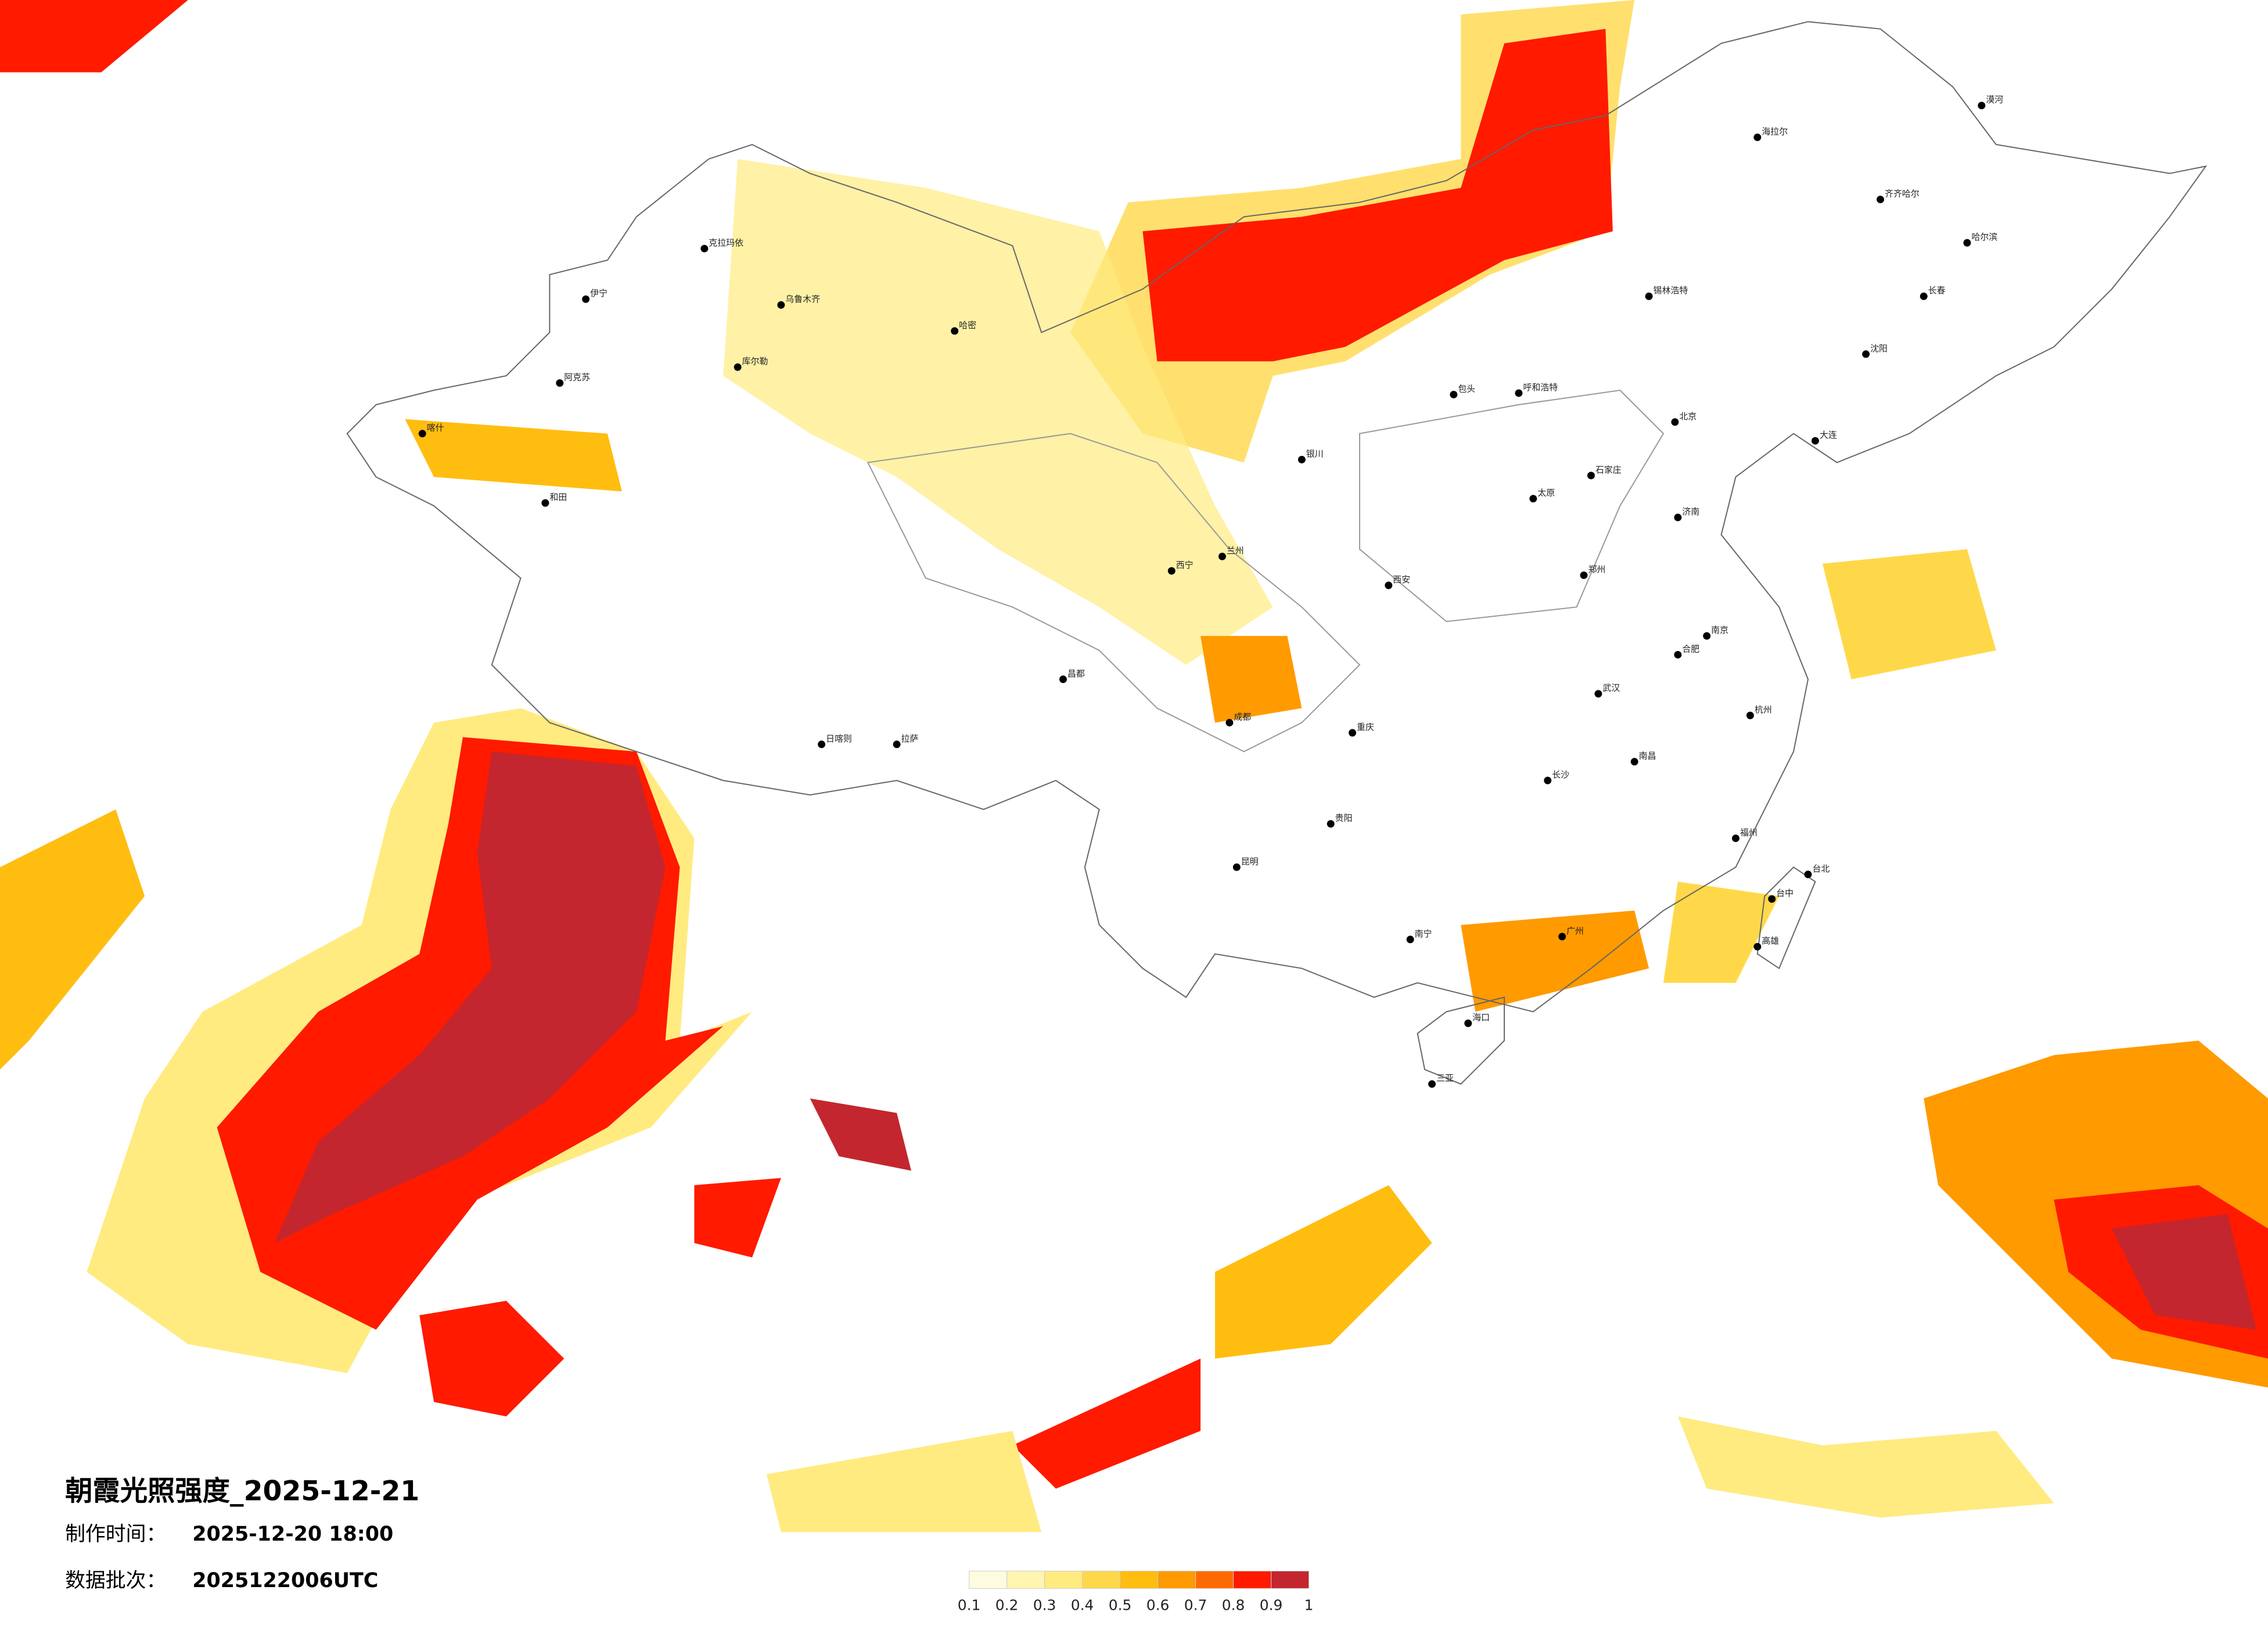 This screenshot has width=2268, height=1626. What do you see at coordinates (115, 1581) in the screenshot?
I see `batch-label: 数据批次：` at bounding box center [115, 1581].